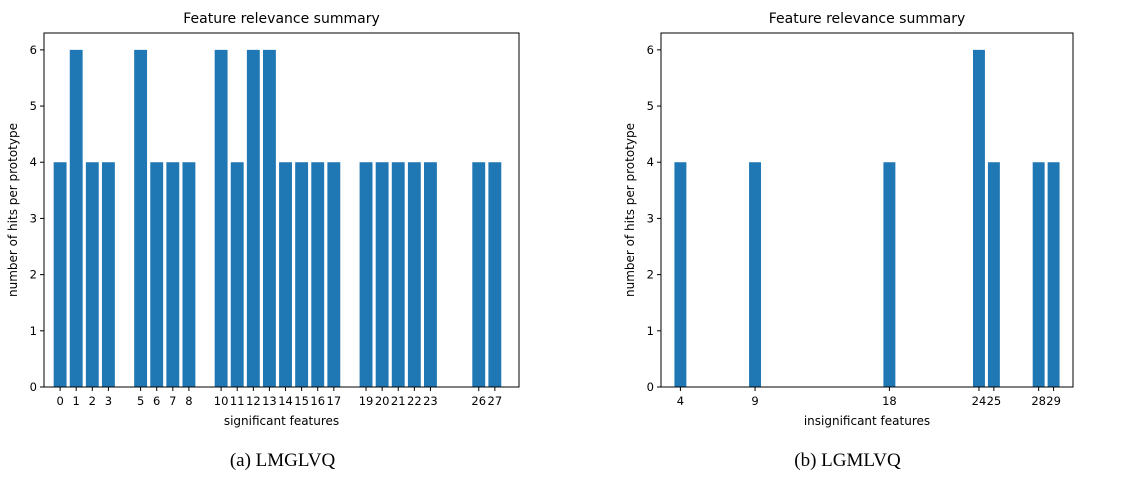 The height and width of the screenshot is (477, 1130). What do you see at coordinates (754, 401) in the screenshot?
I see `x-tick-label-9: 9` at bounding box center [754, 401].